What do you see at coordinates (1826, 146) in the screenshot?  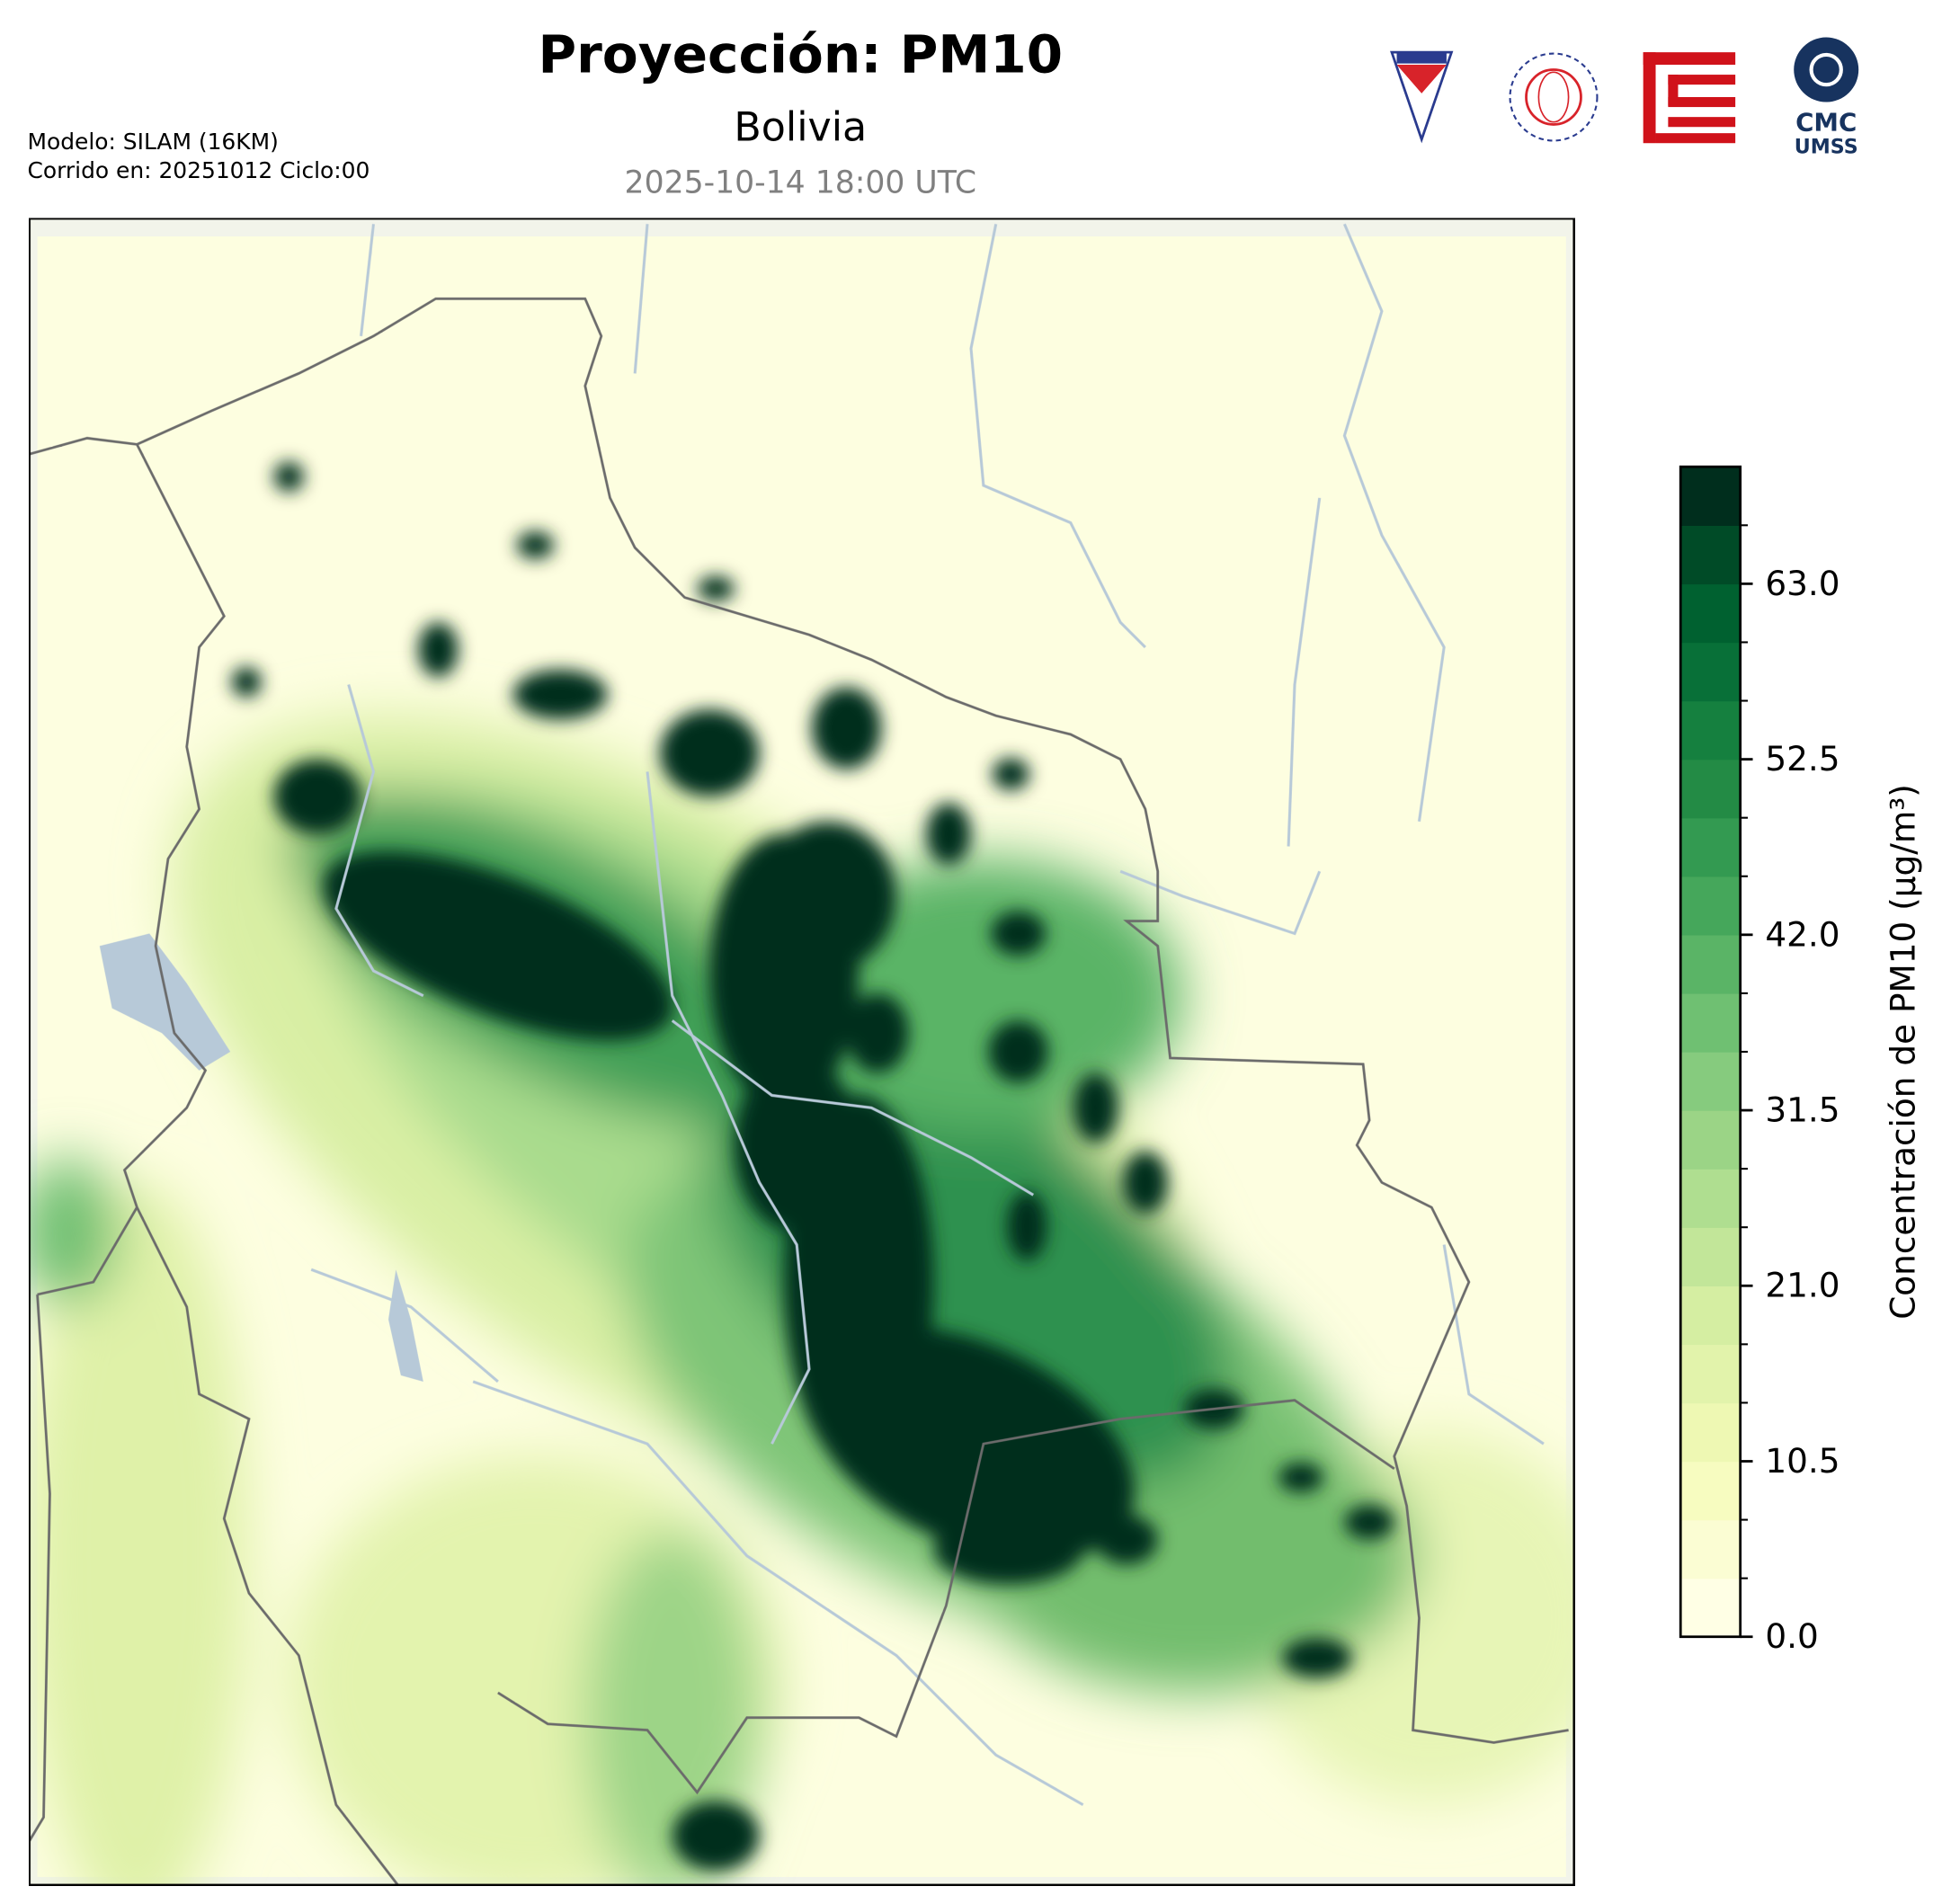 I see `logo-text: UMSS` at bounding box center [1826, 146].